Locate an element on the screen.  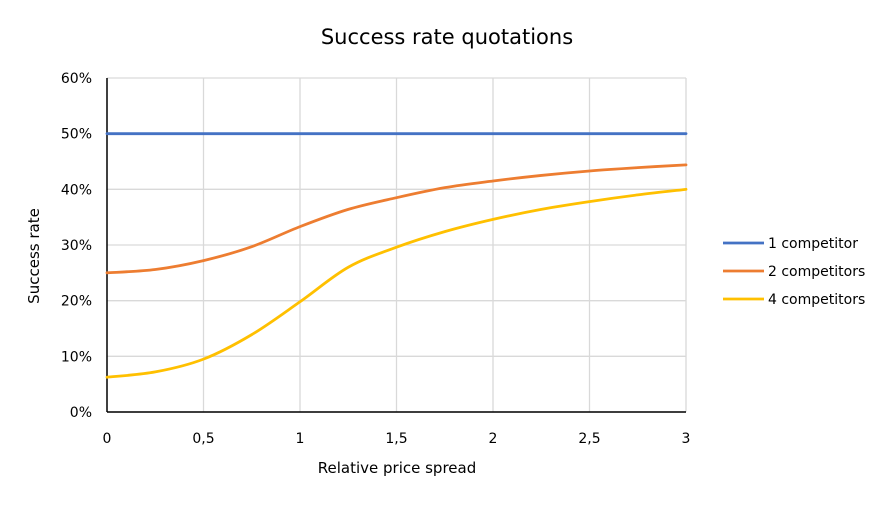
y-tick-label: 20% is located at coordinates (76, 302).